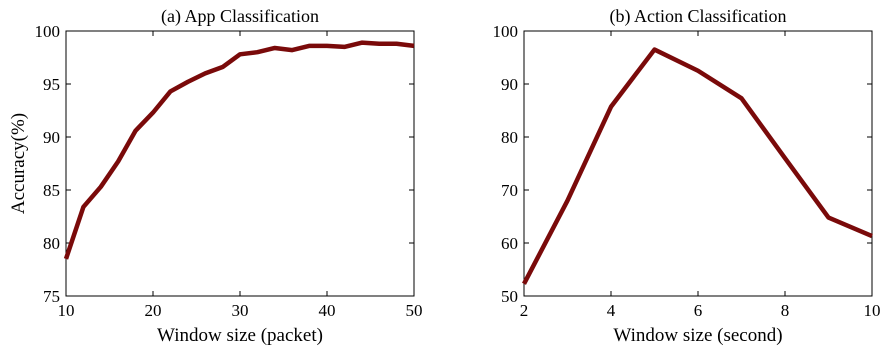 Image resolution: width=884 pixels, height=353 pixels. I want to click on x-tick-label: 20, so click(153, 310).